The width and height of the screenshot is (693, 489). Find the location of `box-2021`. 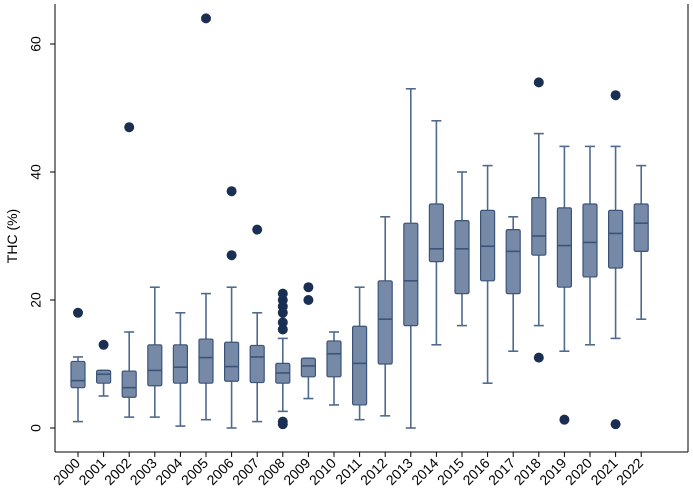

box-2021 is located at coordinates (615, 260).